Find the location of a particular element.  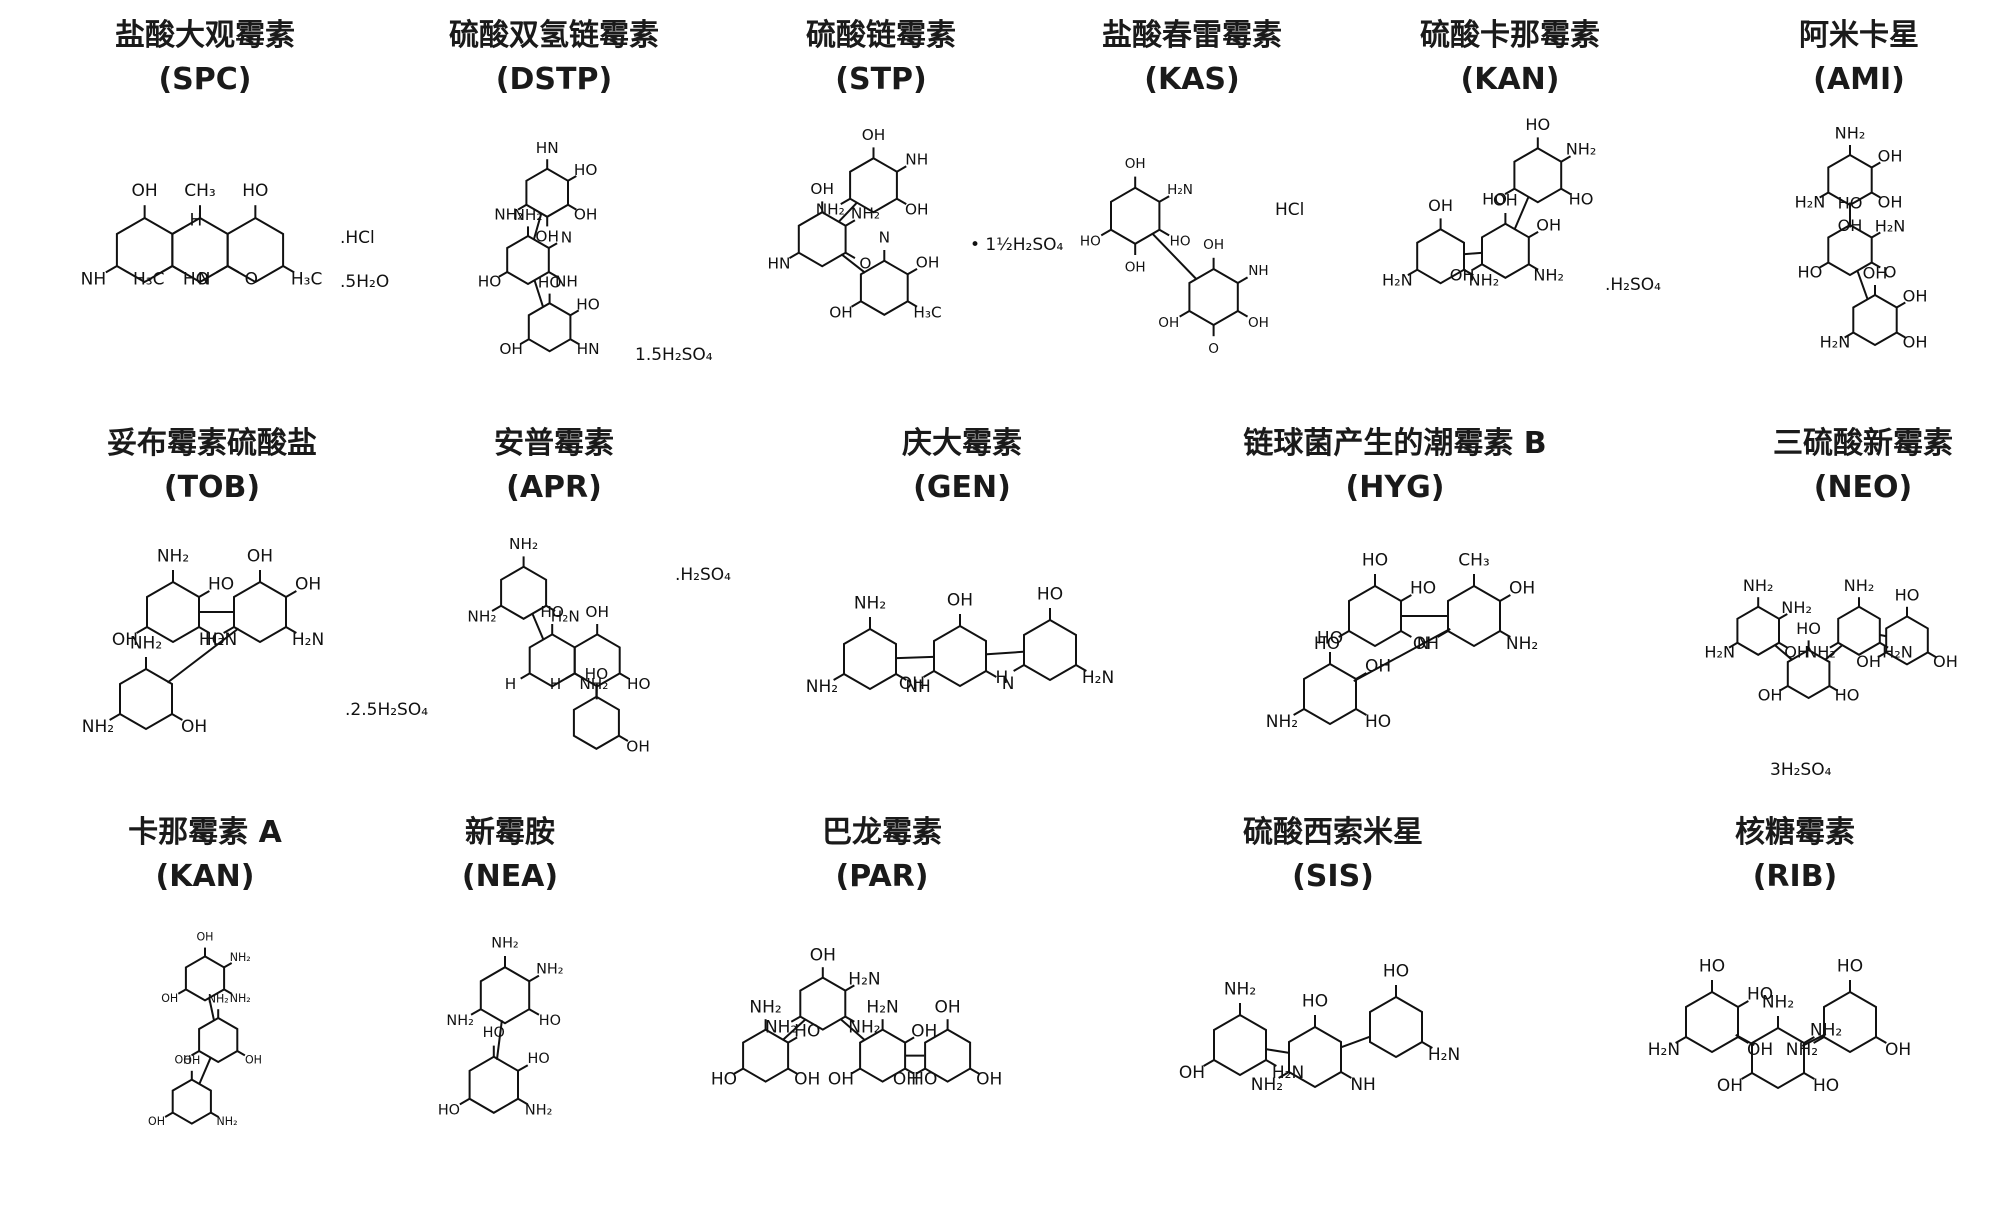

compound-abbr: (TOB) is located at coordinates (212, 487).